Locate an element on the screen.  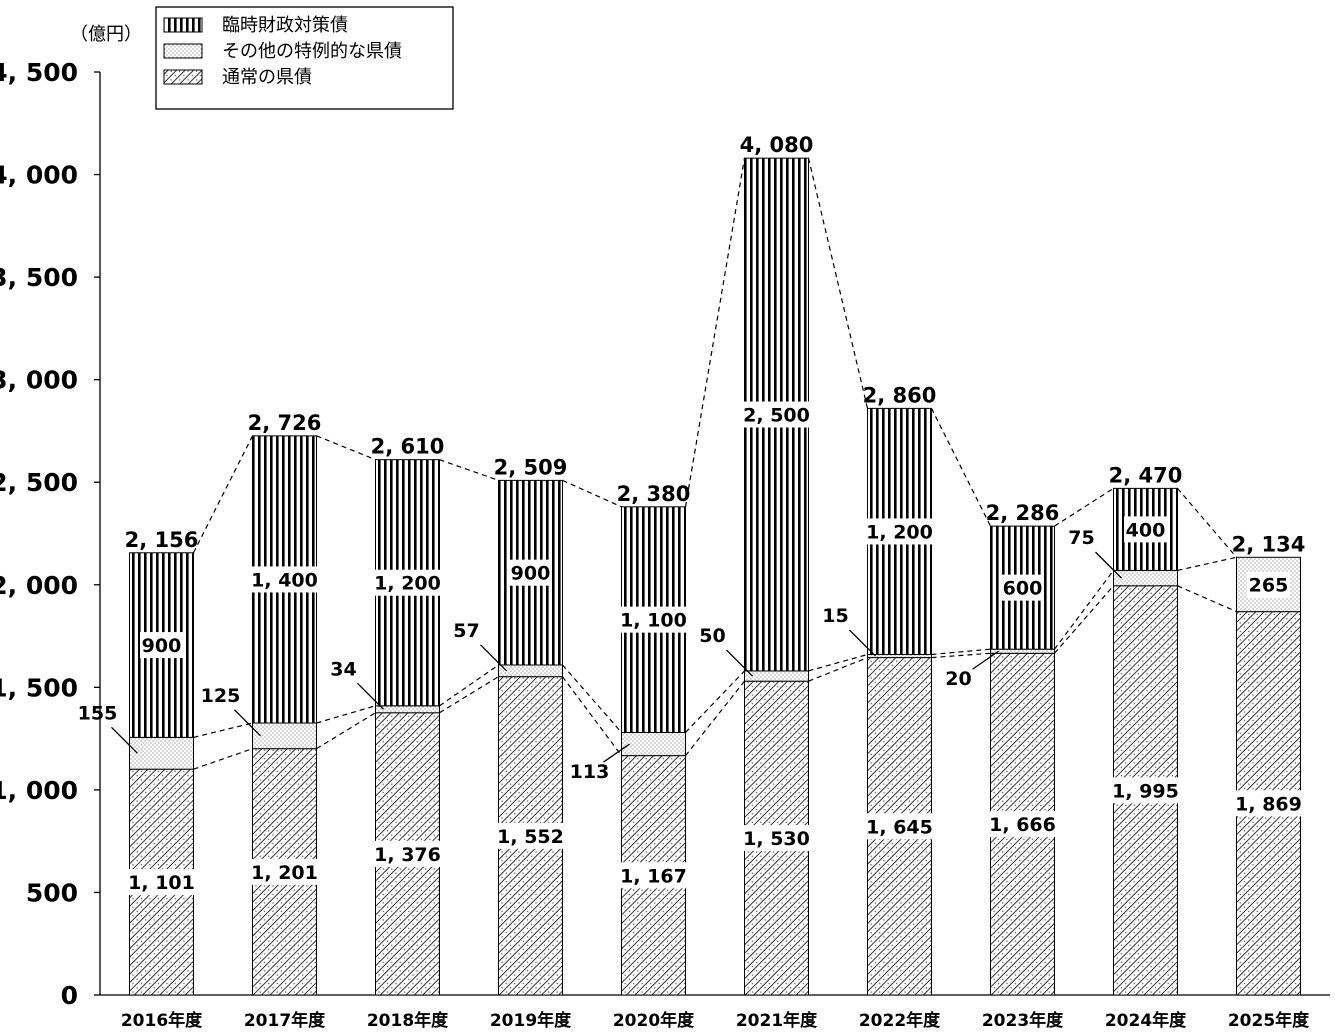
legend-frame is located at coordinates (304, 58).